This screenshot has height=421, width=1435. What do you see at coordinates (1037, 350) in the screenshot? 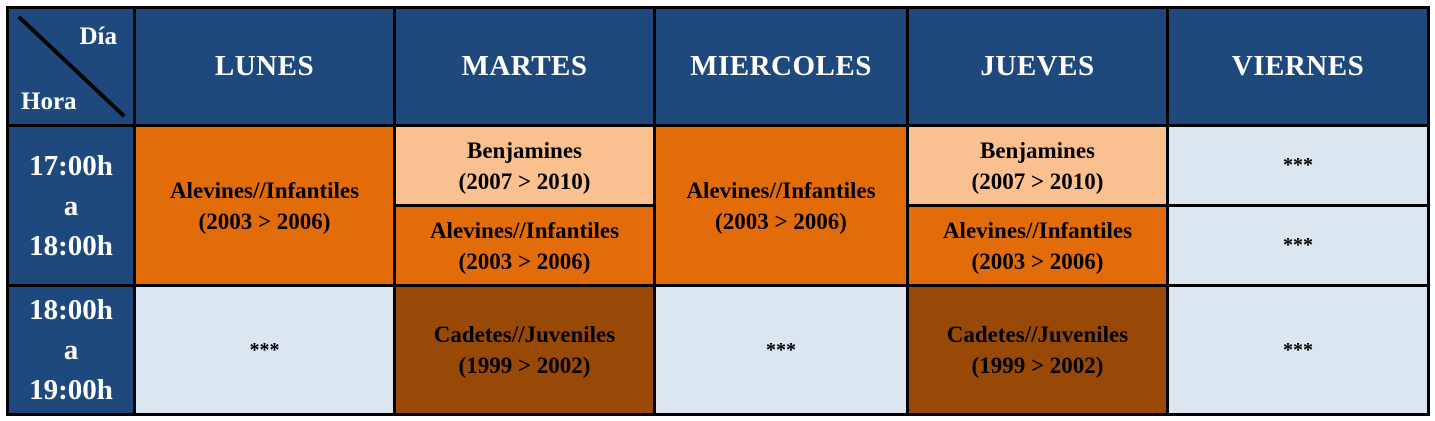
I see `session-thursday-cadetes: Cadetes//Juveniles (1999 > 2002)` at bounding box center [1037, 350].